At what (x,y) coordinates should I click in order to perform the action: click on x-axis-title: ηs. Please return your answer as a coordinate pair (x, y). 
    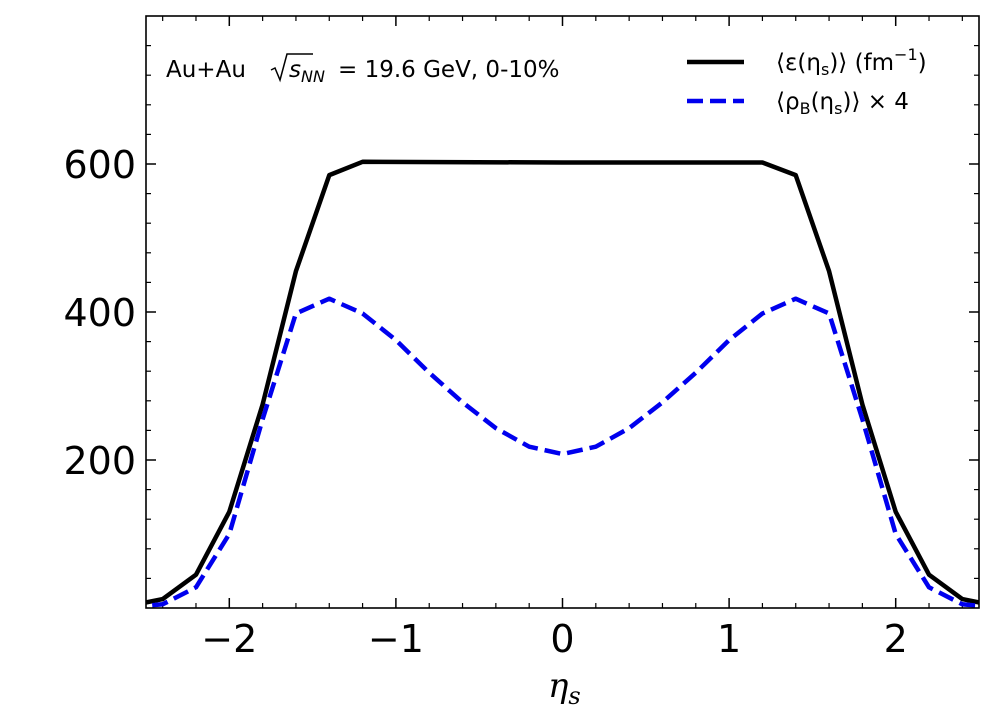
    Looking at the image, I should click on (564, 688).